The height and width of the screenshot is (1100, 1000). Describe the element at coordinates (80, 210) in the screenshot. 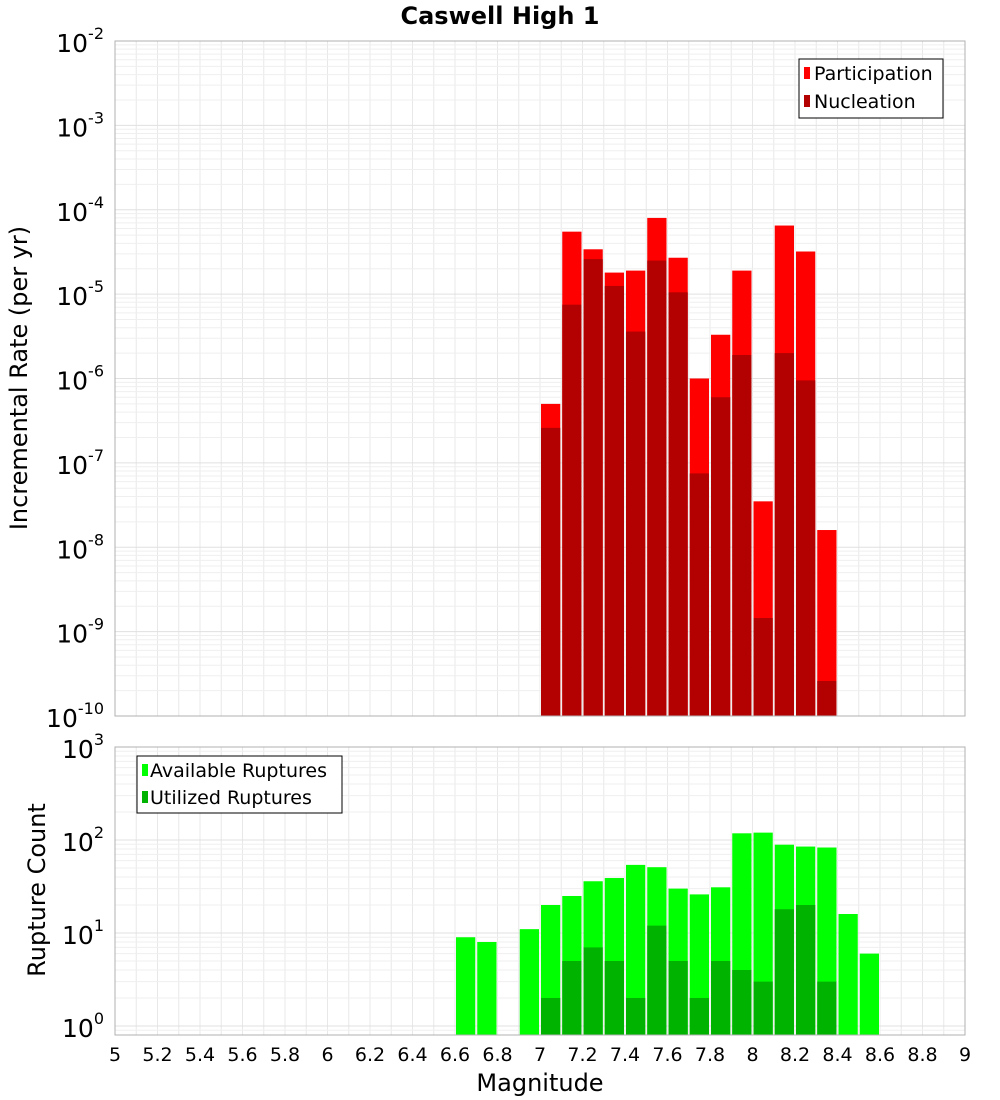

I see `top-y-tick-label: 10⁻⁴` at that location.